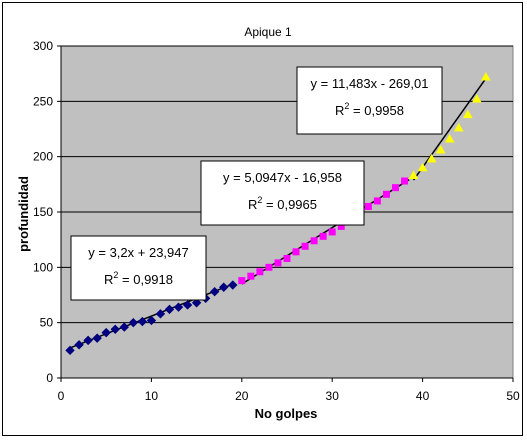  Describe the element at coordinates (286, 413) in the screenshot. I see `x-axis-title: No golpes` at that location.